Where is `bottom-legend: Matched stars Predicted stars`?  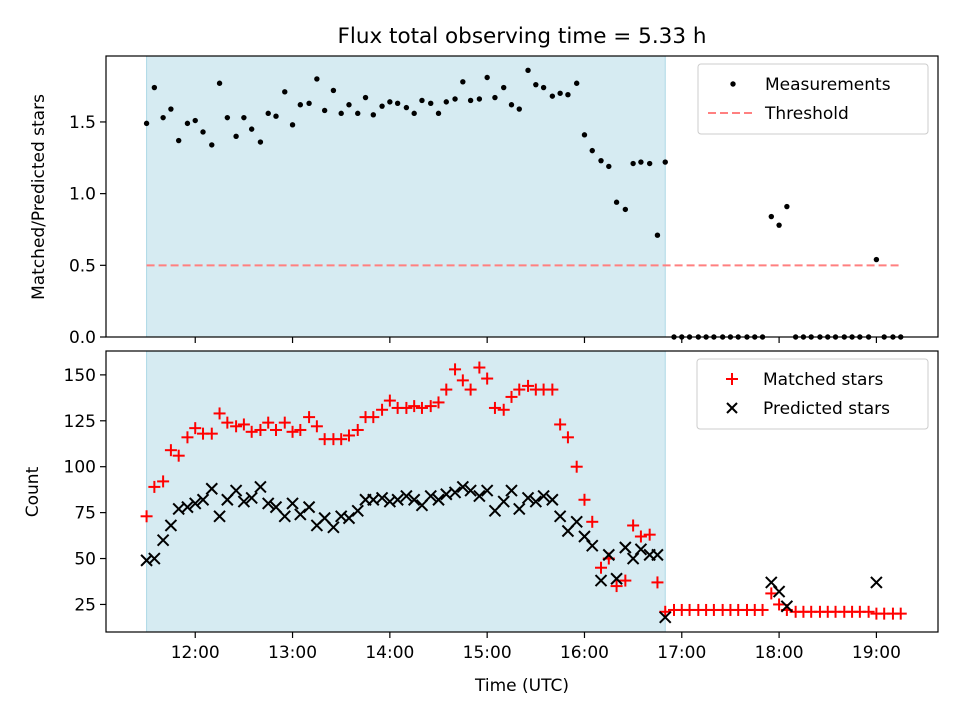
bottom-legend: Matched stars Predicted stars is located at coordinates (812, 394).